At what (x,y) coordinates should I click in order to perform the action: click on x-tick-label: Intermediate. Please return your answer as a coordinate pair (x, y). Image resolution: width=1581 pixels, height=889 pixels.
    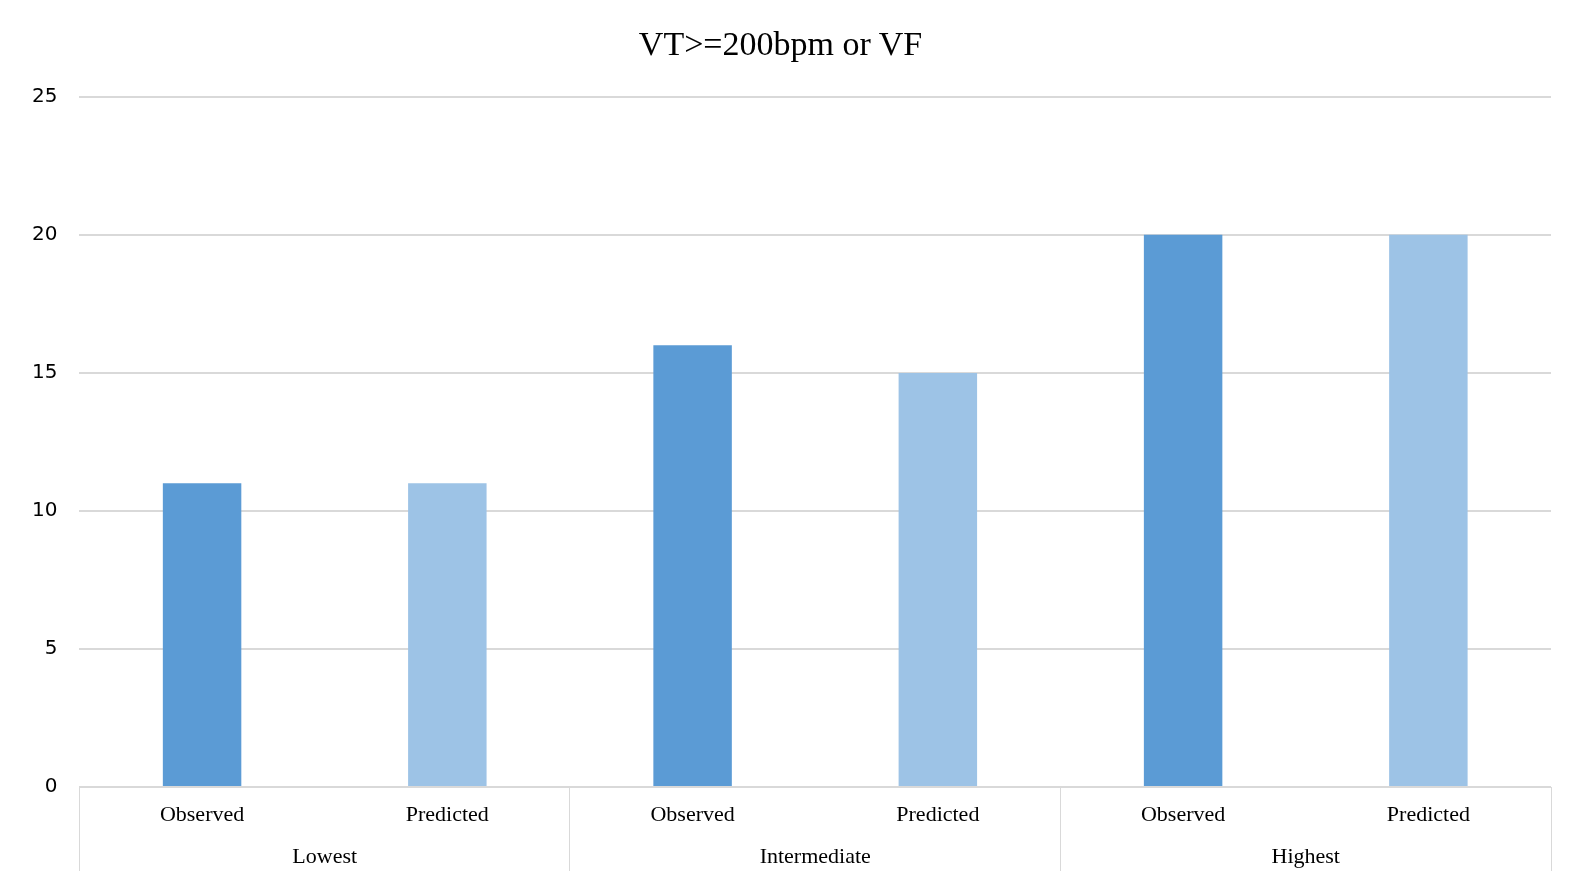
    Looking at the image, I should click on (815, 855).